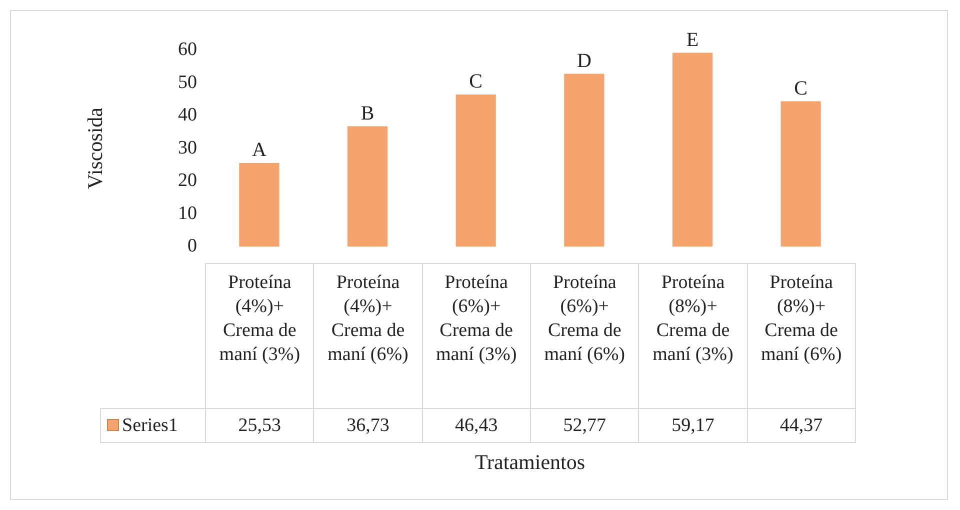 Image resolution: width=960 pixels, height=510 pixels. I want to click on y-tick-label: 50, so click(187, 82).